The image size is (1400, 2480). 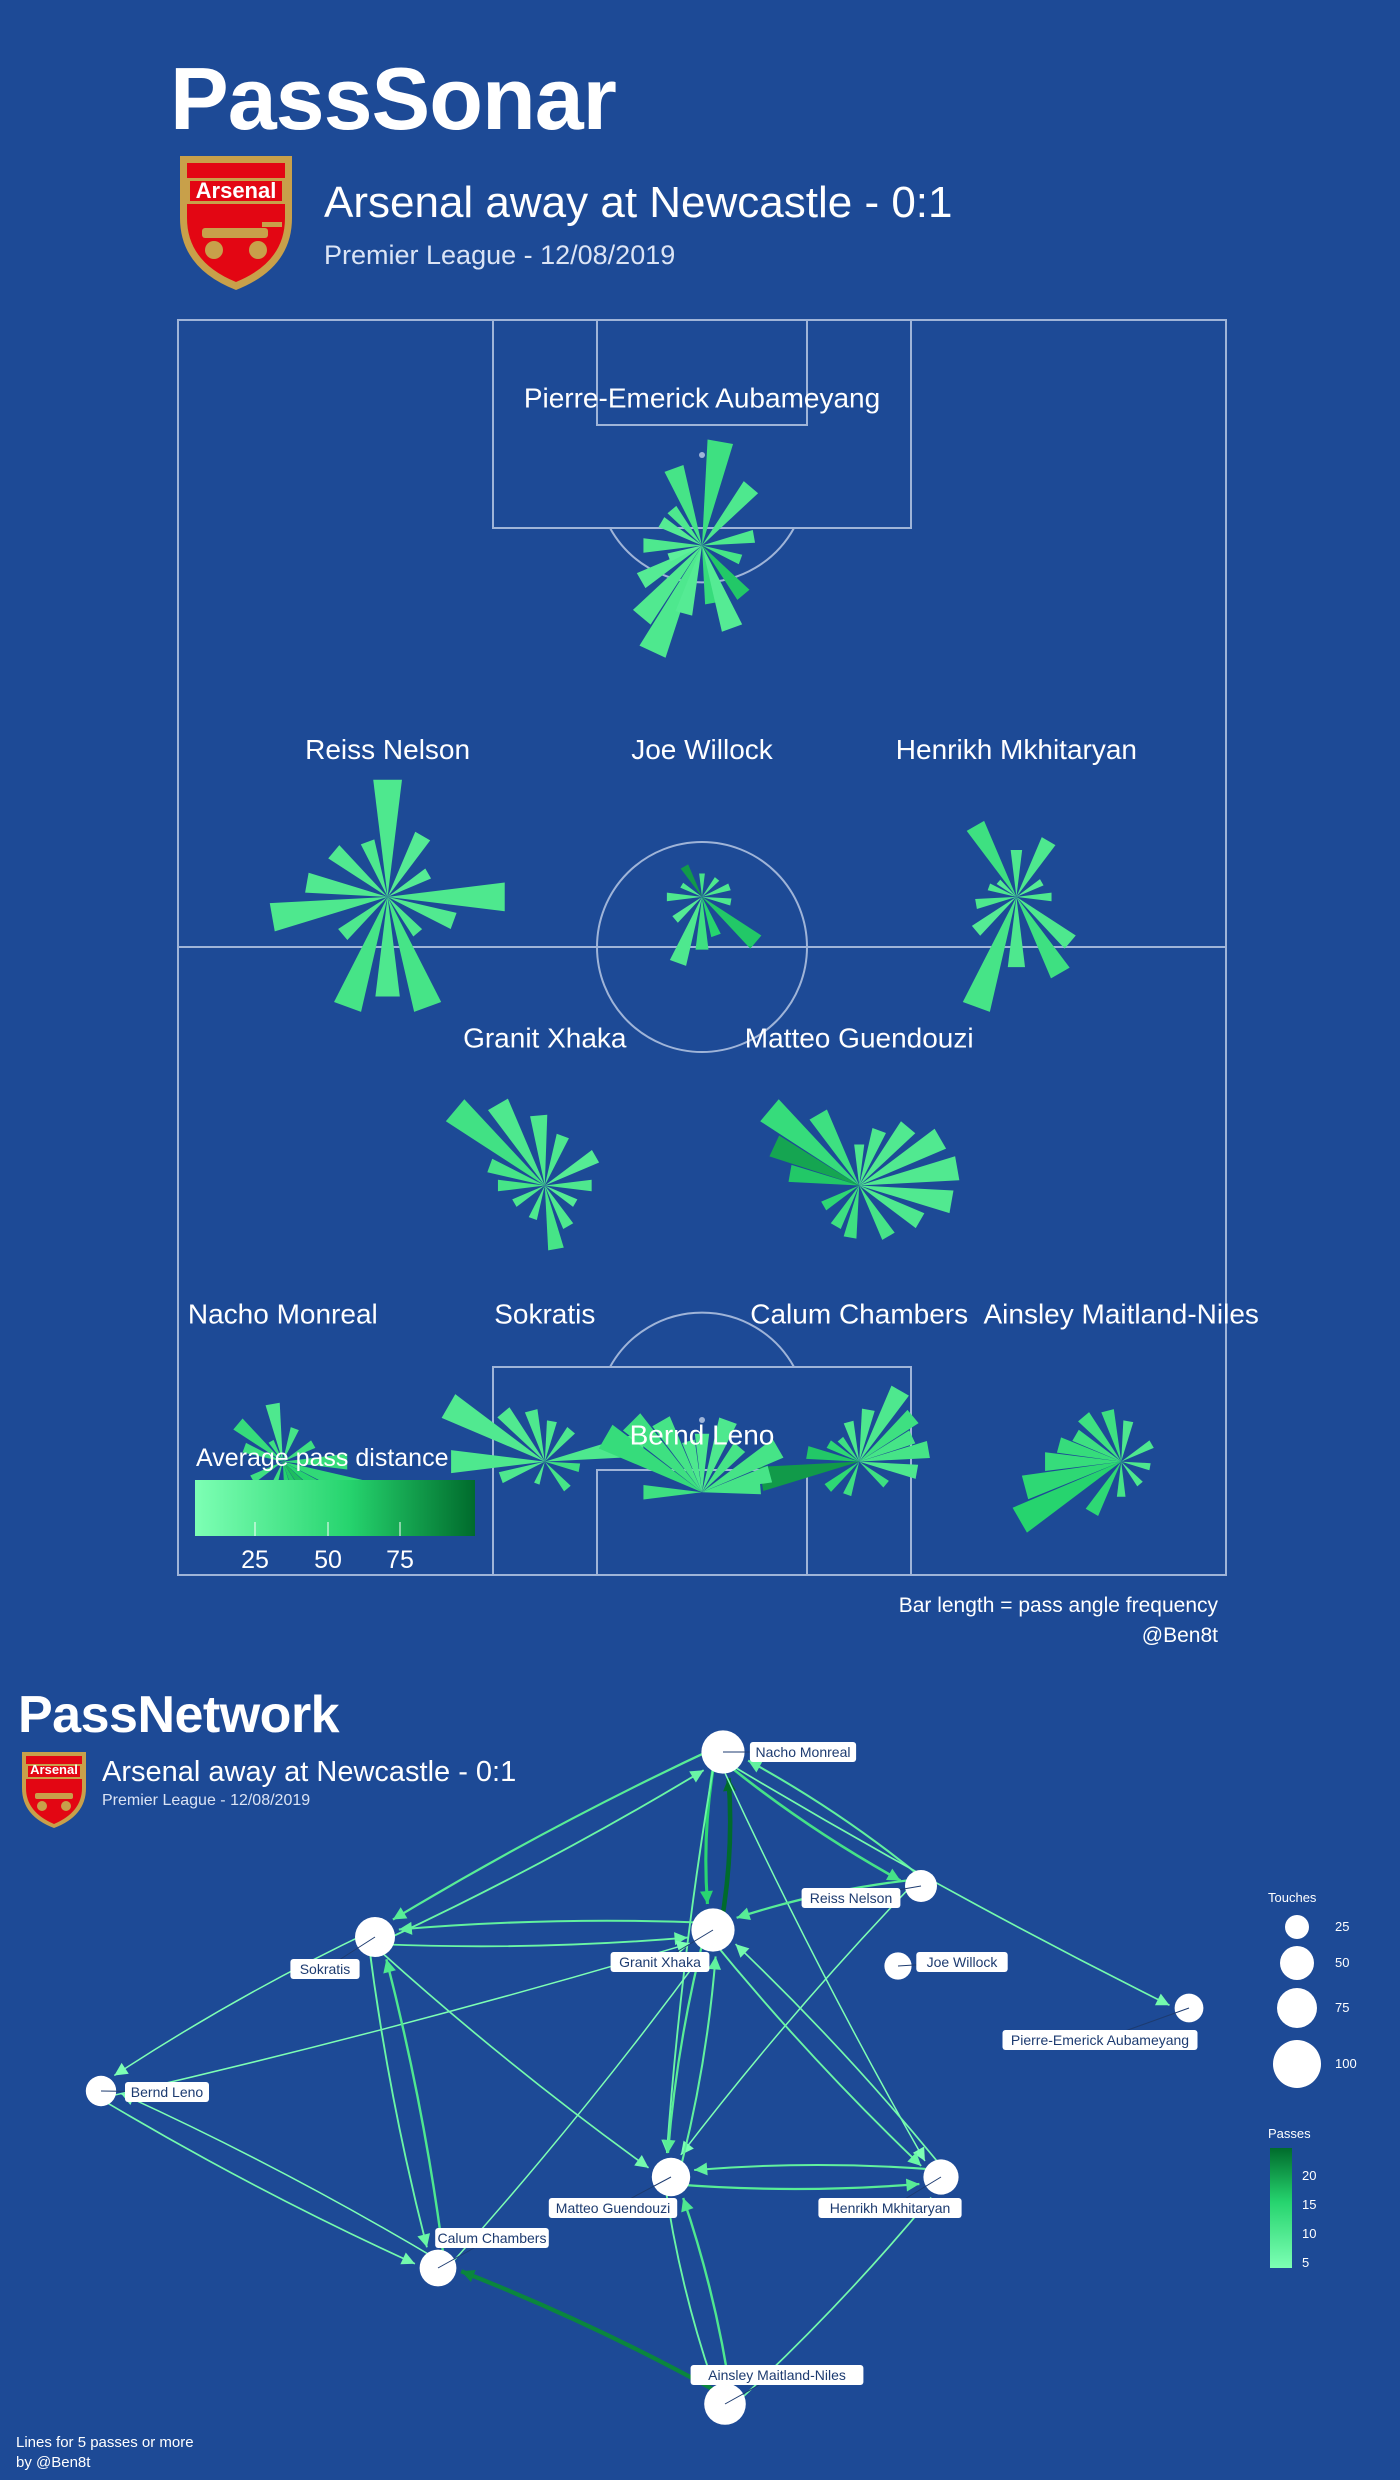 I want to click on node-label: Matteo Guendouzi, so click(x=613, y=2208).